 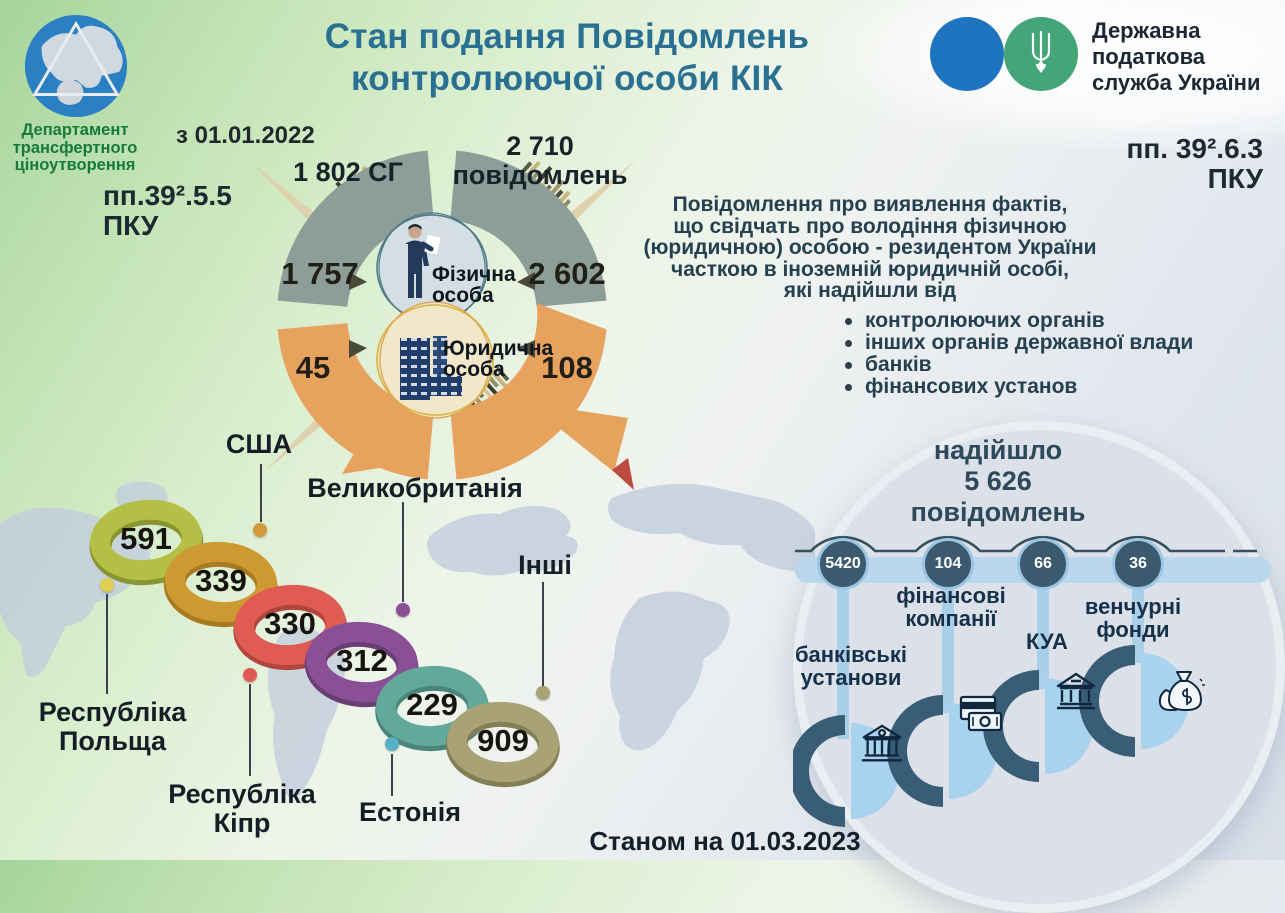 I want to click on ring-poland, so click(x=146, y=542).